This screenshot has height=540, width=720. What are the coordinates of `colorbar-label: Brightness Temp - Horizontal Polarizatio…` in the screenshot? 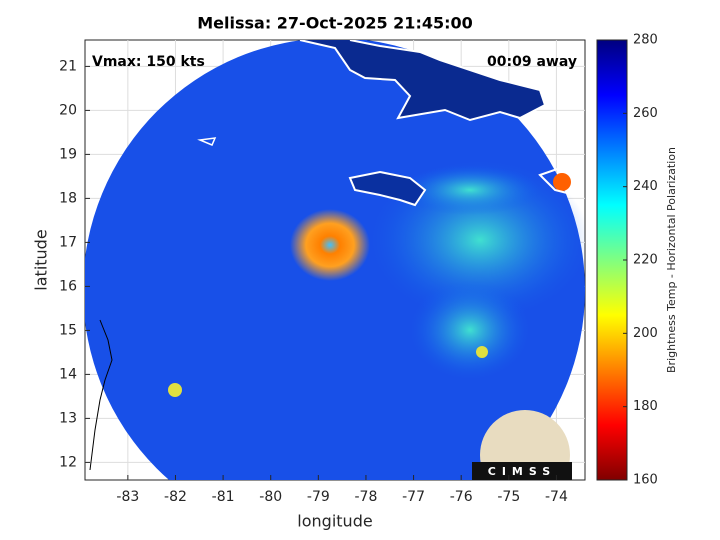 It's located at (671, 260).